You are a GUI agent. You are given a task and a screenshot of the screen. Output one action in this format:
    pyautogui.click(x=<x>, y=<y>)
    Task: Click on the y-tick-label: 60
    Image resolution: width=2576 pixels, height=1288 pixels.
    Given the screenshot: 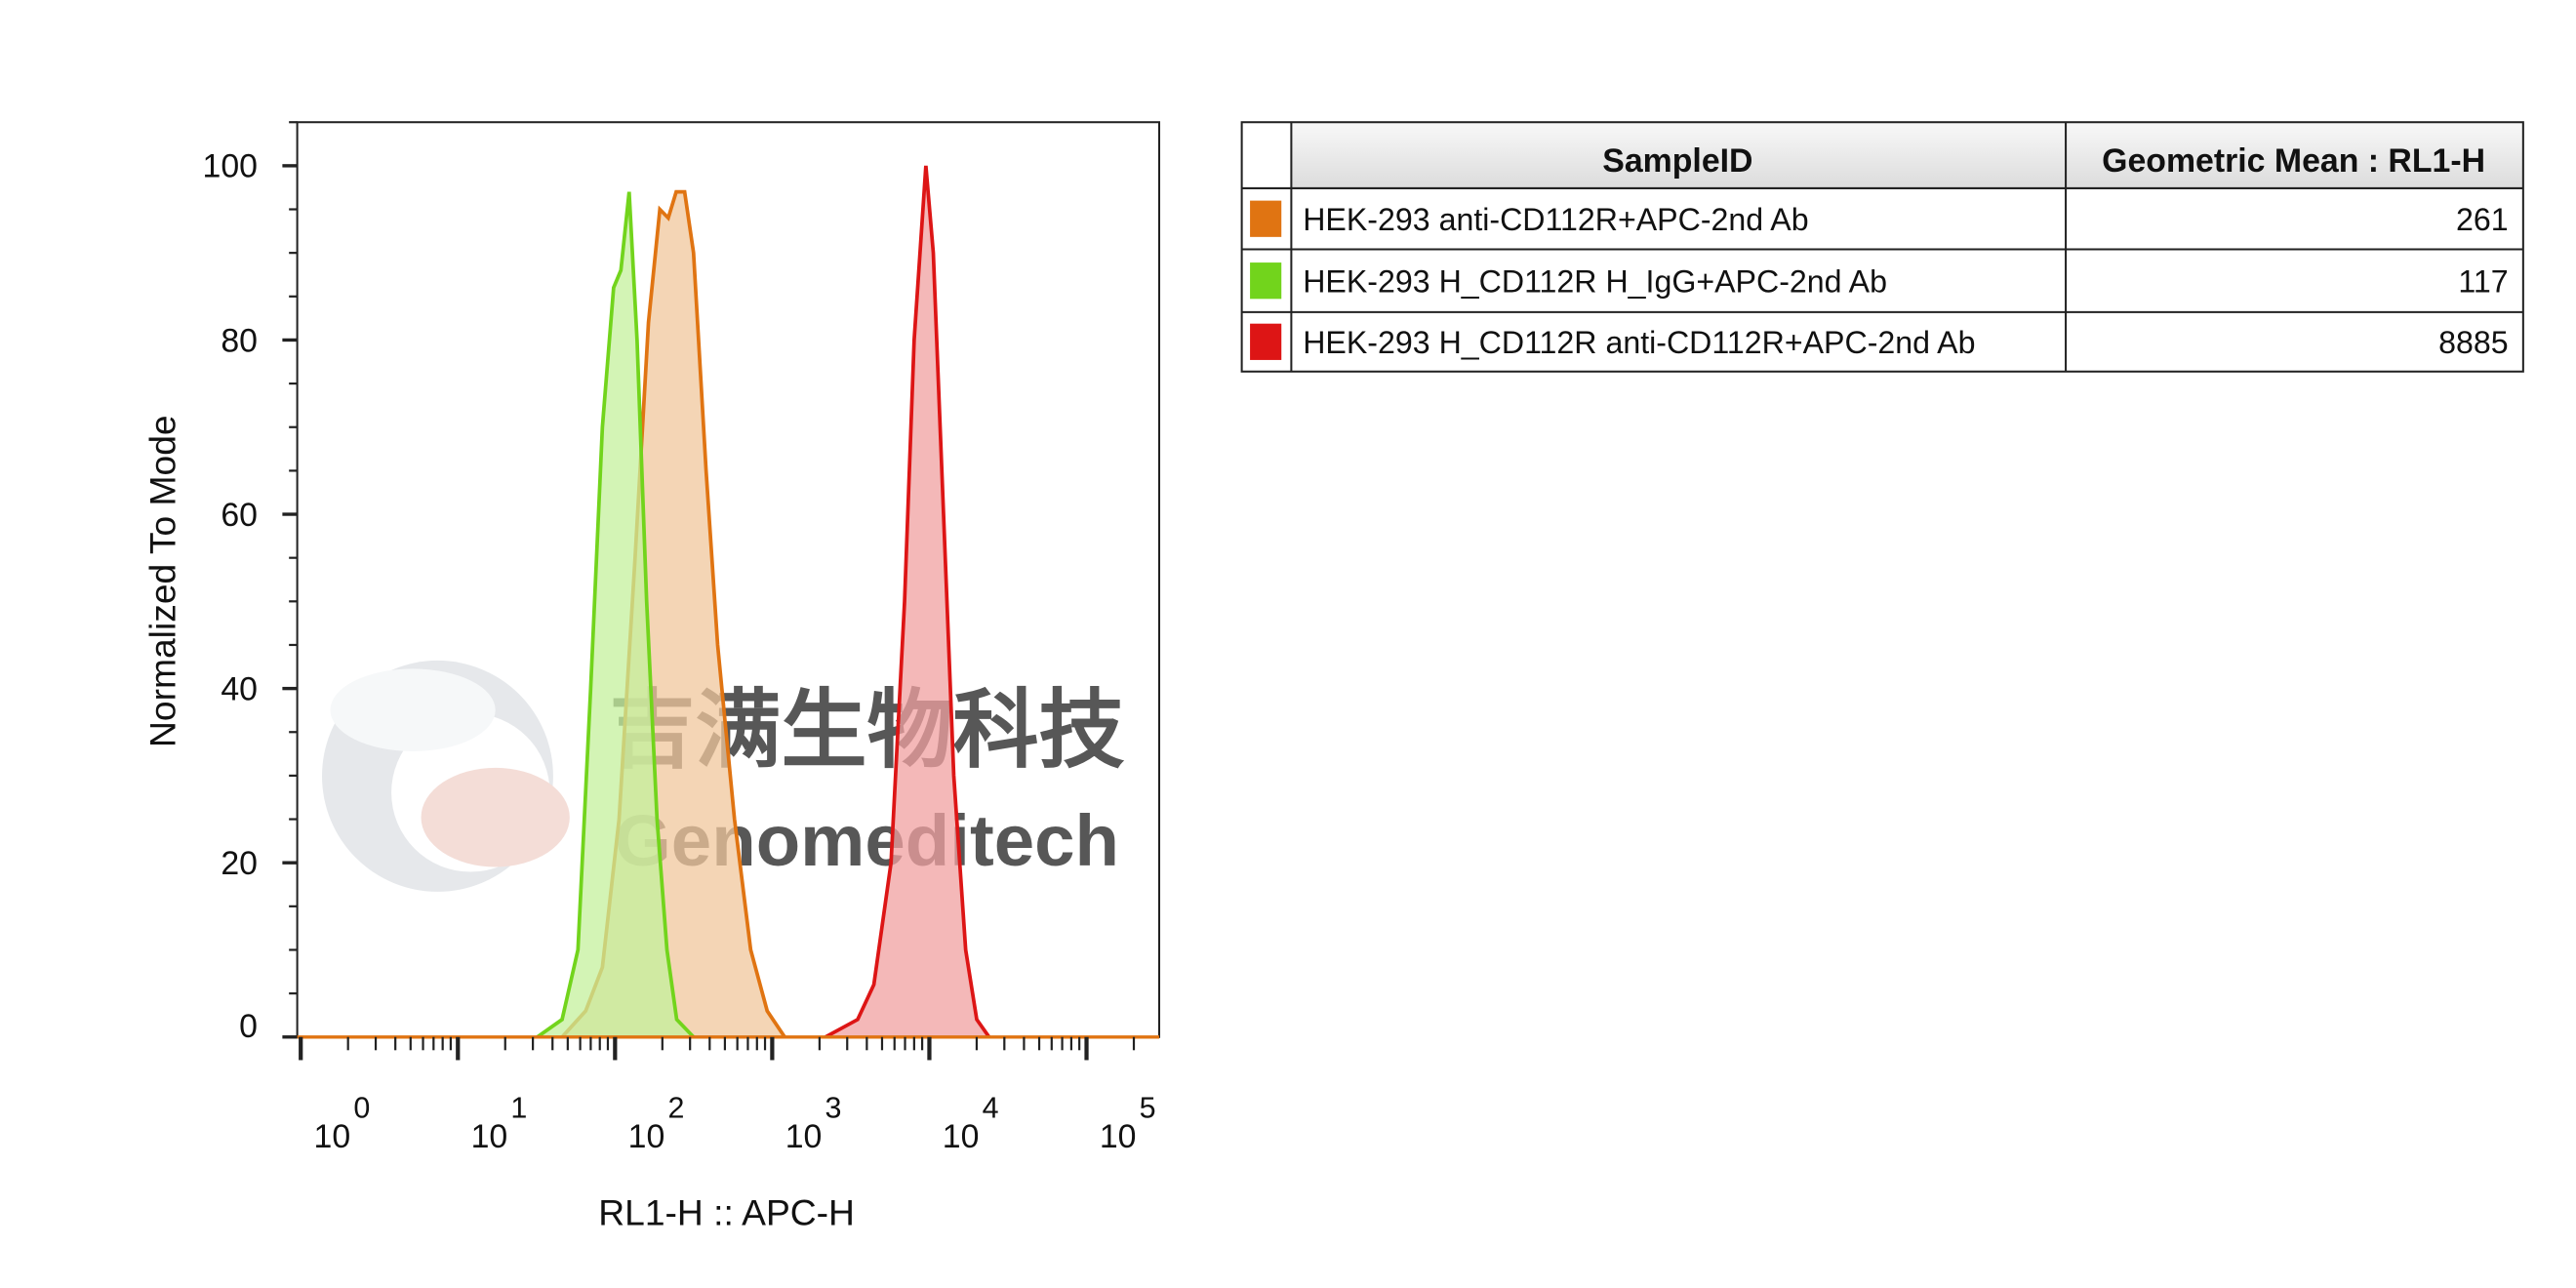 What is the action you would take?
    pyautogui.click(x=239, y=515)
    